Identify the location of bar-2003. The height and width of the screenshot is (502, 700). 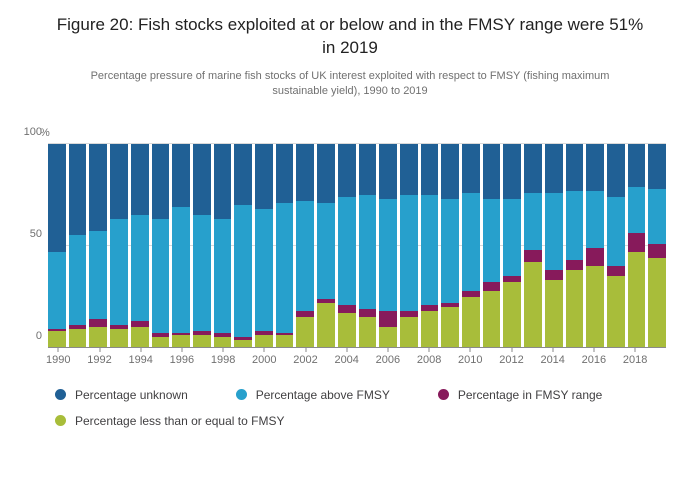
(326, 245).